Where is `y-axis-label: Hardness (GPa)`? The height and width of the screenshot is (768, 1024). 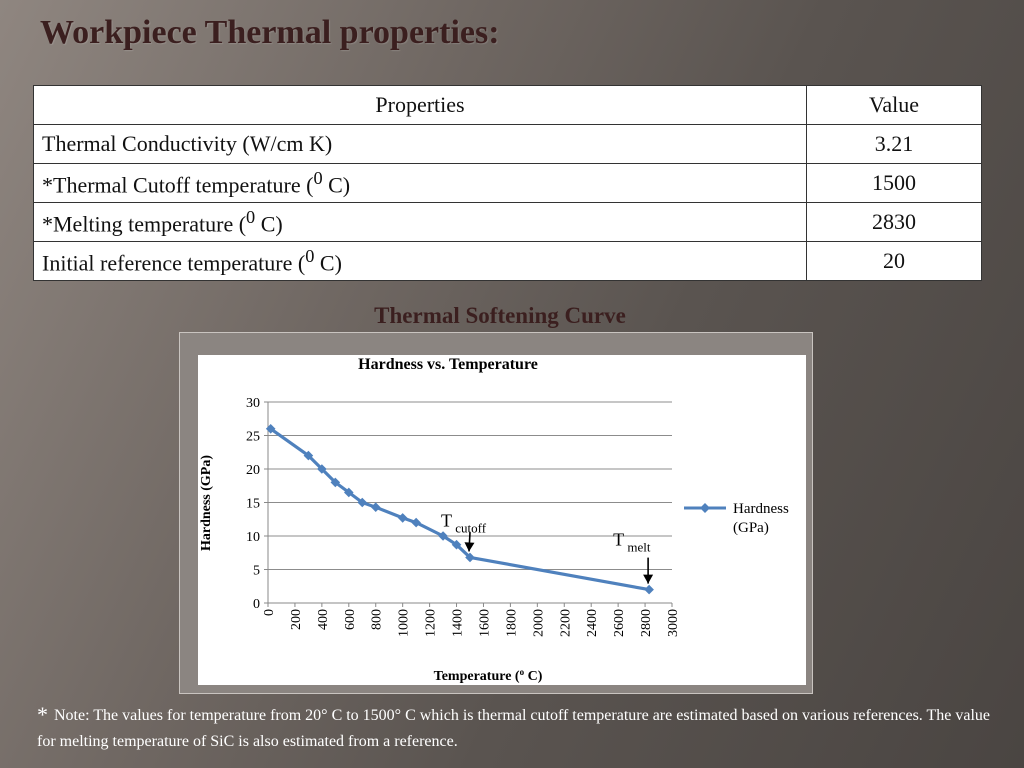 y-axis-label: Hardness (GPa) is located at coordinates (206, 503).